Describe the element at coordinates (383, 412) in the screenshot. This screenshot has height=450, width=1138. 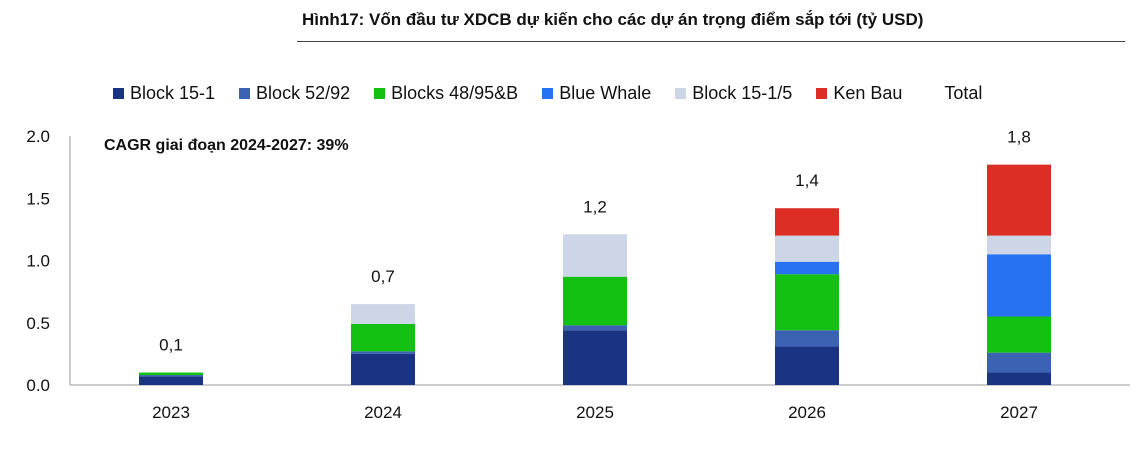
I see `x-tick-label: 2024` at that location.